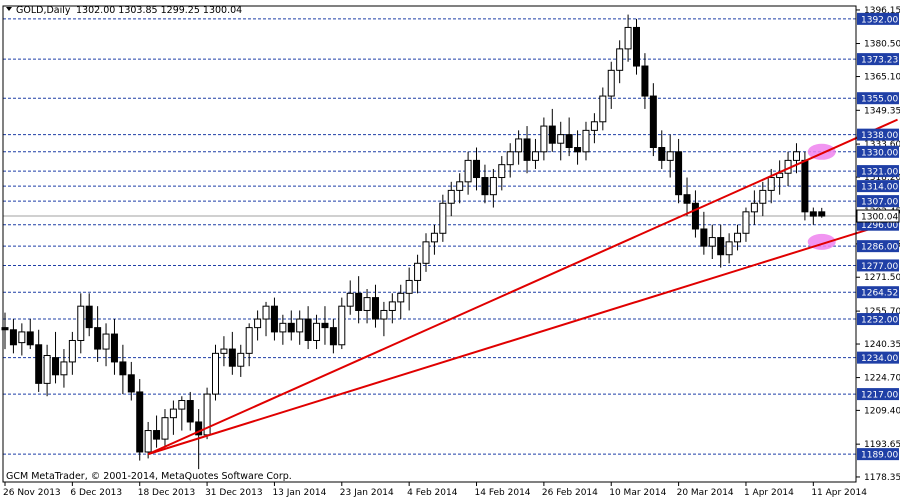  I want to click on dropdown-triangle-icon, so click(9, 9).